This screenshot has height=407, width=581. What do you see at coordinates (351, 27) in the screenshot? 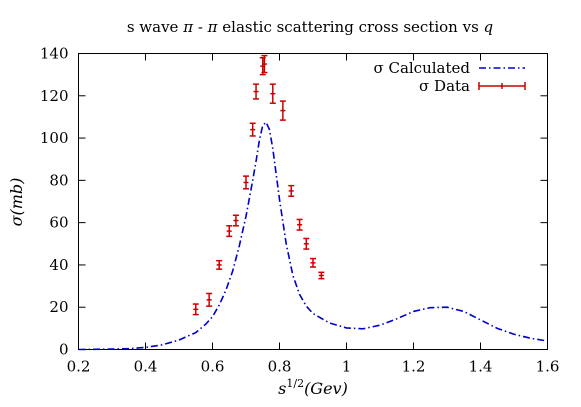
I see `chart-title-suffix: elastic scattering cross section vs` at bounding box center [351, 27].